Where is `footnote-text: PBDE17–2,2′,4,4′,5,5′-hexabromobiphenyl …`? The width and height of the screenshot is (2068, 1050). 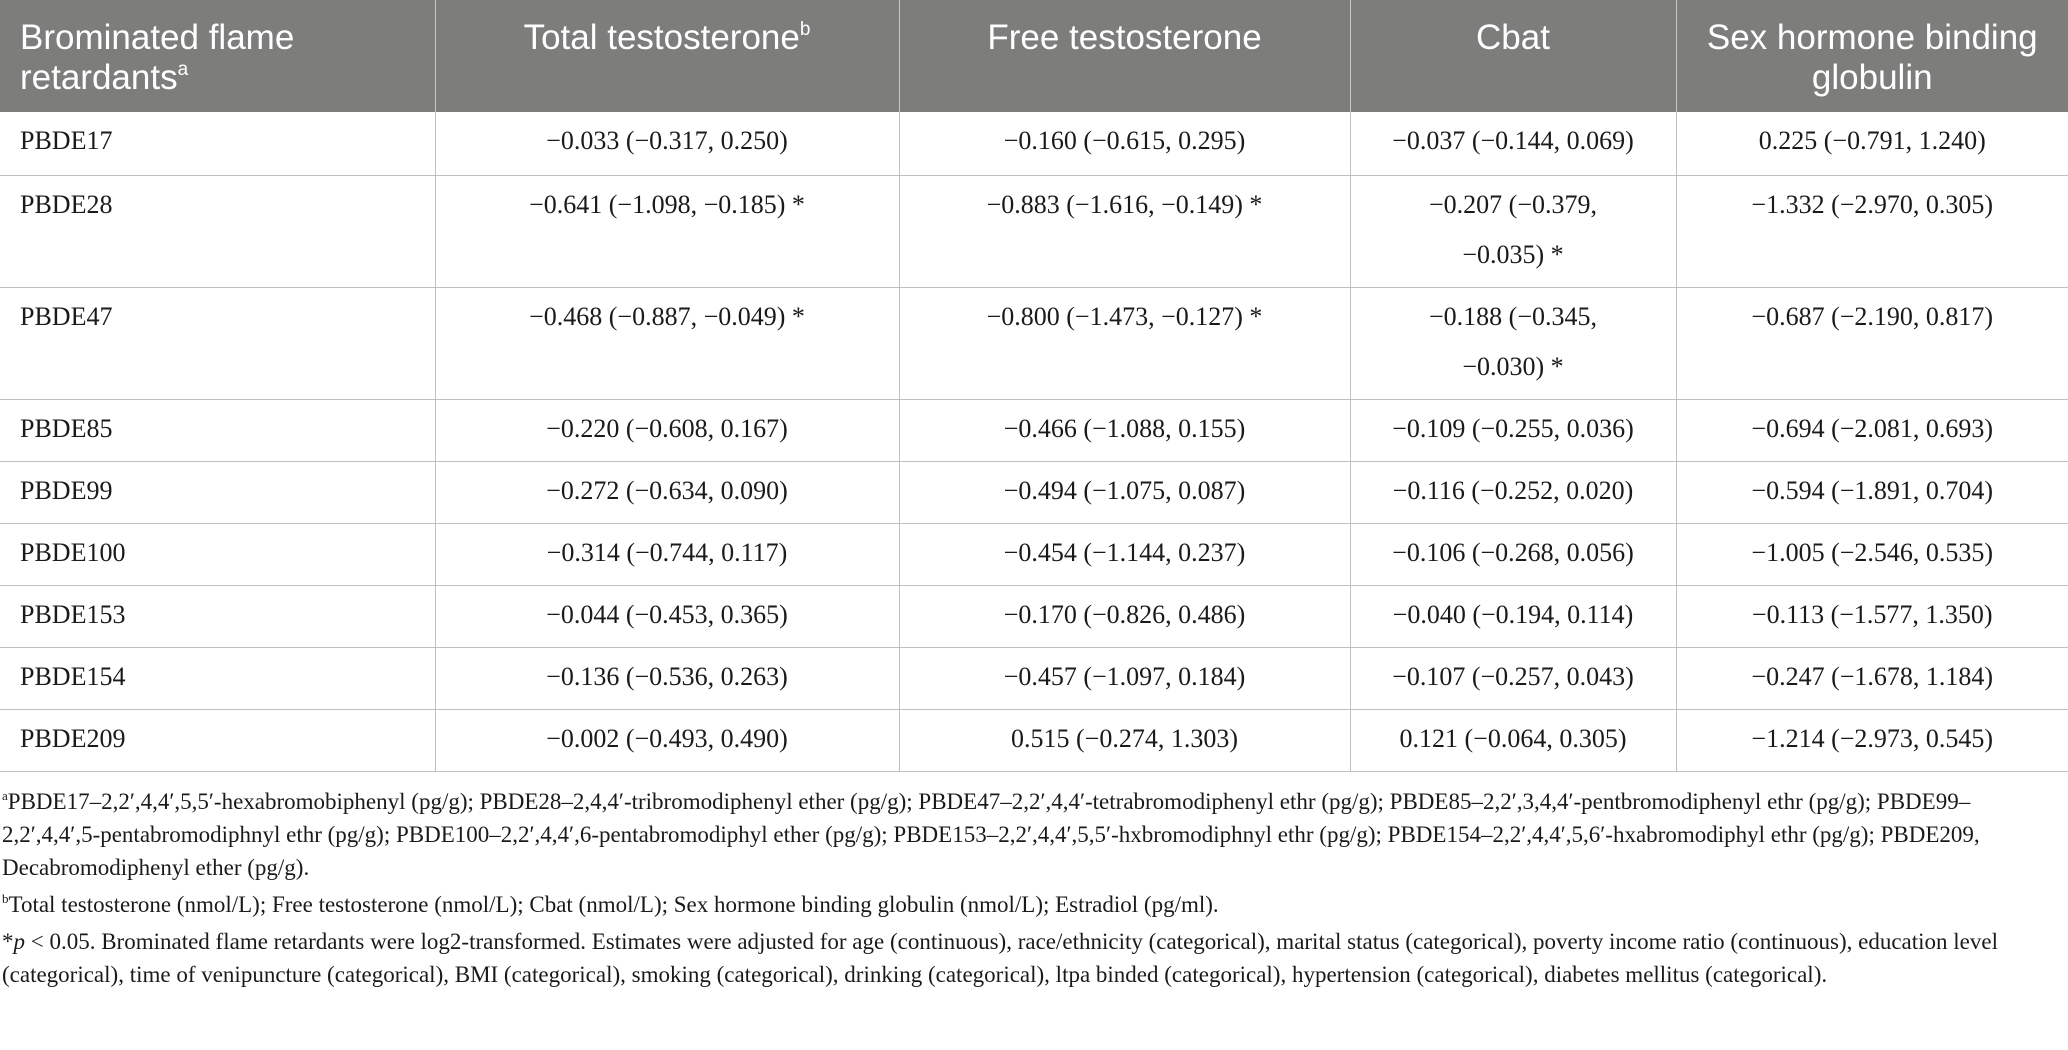
footnote-text: PBDE17–2,2′,4,4′,5,5′-hexabromobiphenyl … is located at coordinates (991, 834).